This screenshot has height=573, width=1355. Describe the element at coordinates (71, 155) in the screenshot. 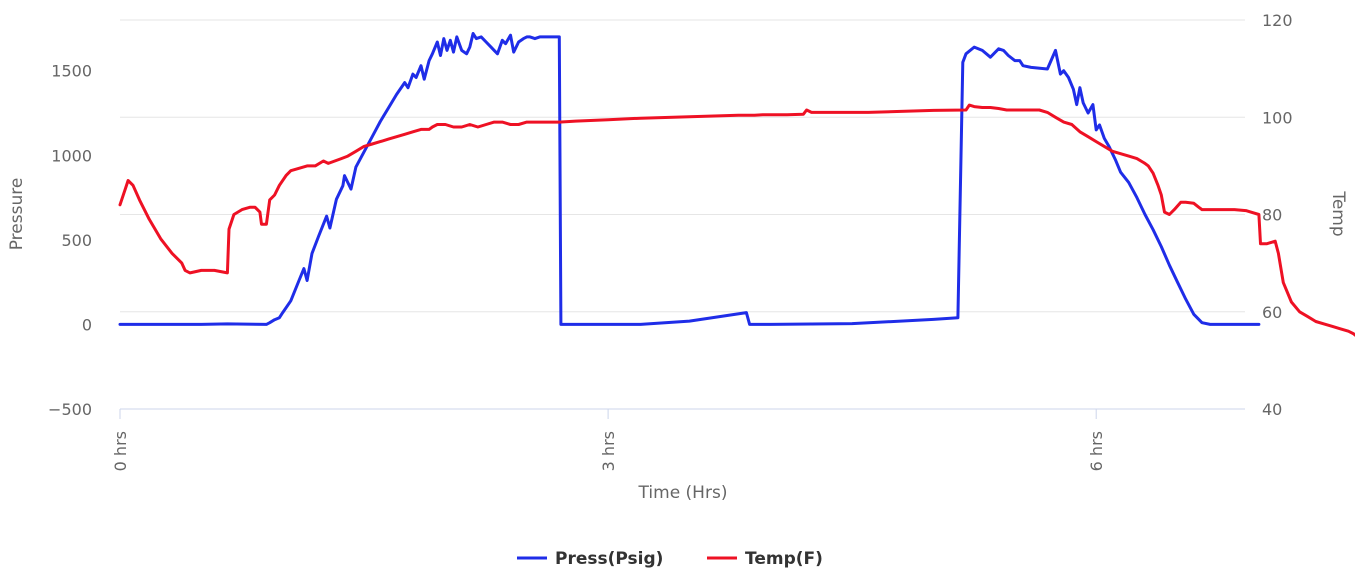

I see `left-tick-label: 1000` at that location.